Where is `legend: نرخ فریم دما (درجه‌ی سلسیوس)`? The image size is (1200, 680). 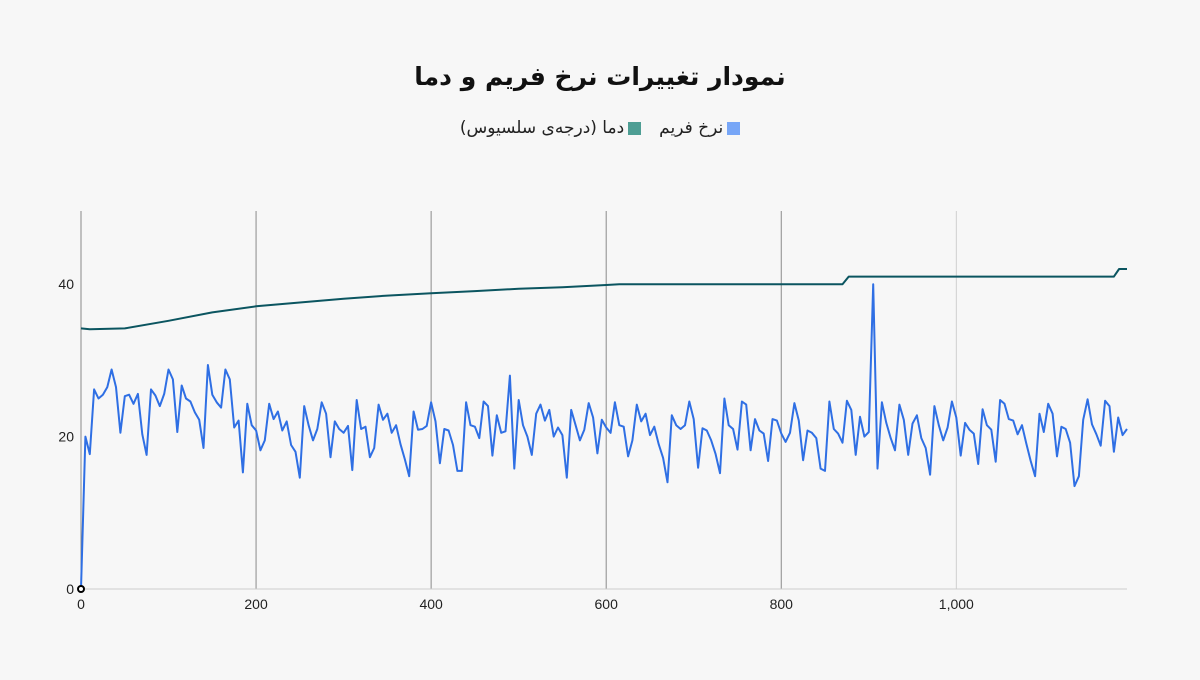 legend: نرخ فریم دما (درجه‌ی سلسیوس) is located at coordinates (600, 128).